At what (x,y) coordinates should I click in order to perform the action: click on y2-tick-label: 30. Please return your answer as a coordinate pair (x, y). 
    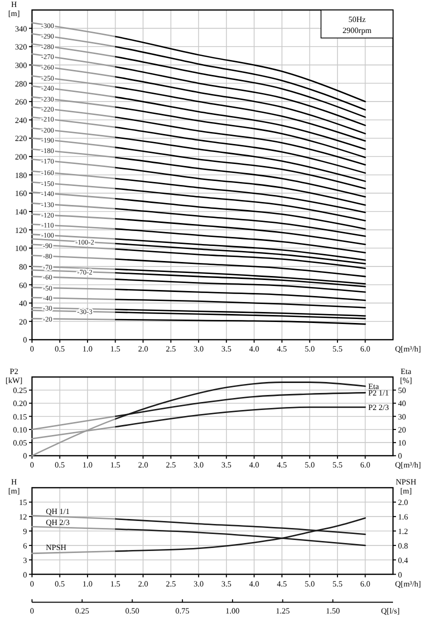
    Looking at the image, I should click on (402, 417).